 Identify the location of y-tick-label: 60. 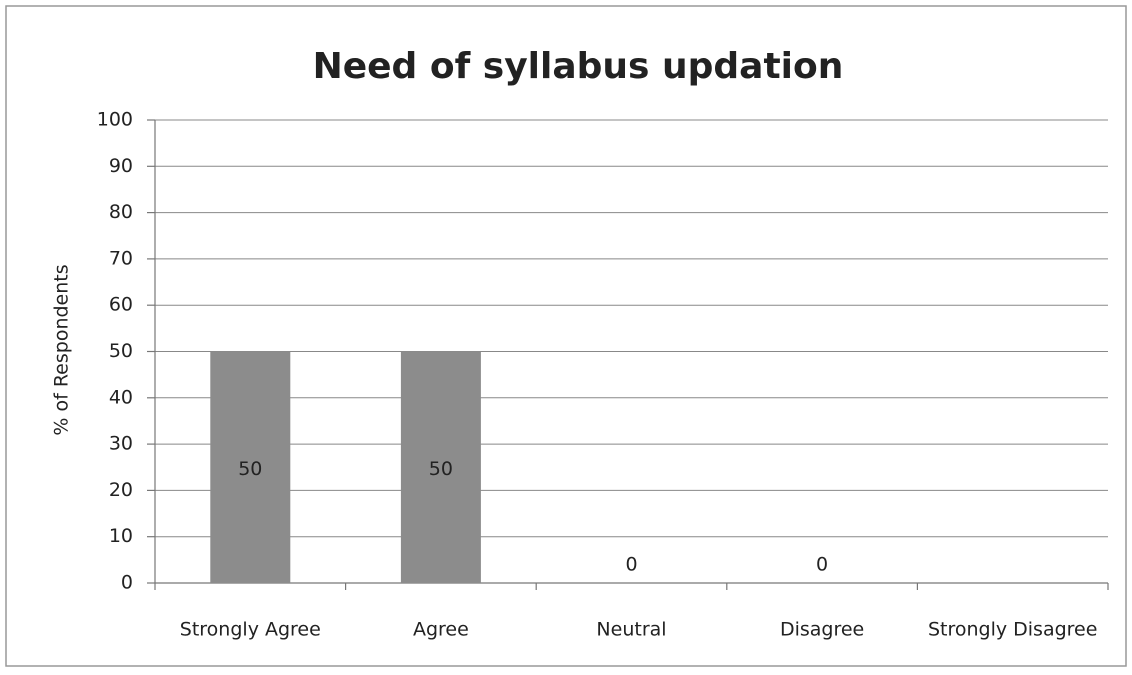
(121, 305).